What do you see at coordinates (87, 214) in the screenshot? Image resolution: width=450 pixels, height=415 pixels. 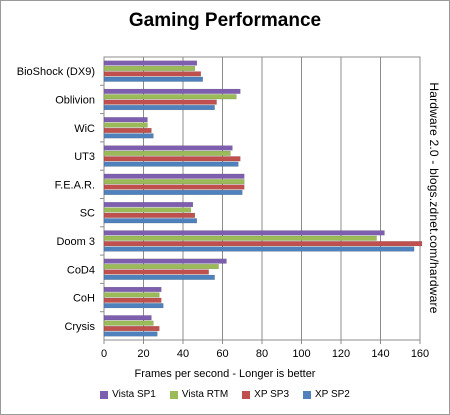 I see `category-label: SC` at bounding box center [87, 214].